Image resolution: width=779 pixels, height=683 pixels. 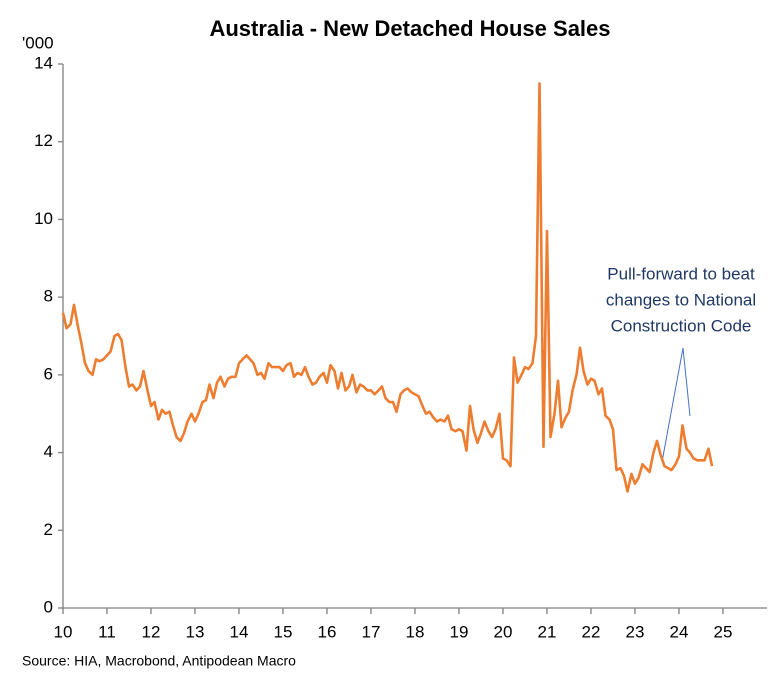 I want to click on x-tick-label: 20, so click(x=503, y=631).